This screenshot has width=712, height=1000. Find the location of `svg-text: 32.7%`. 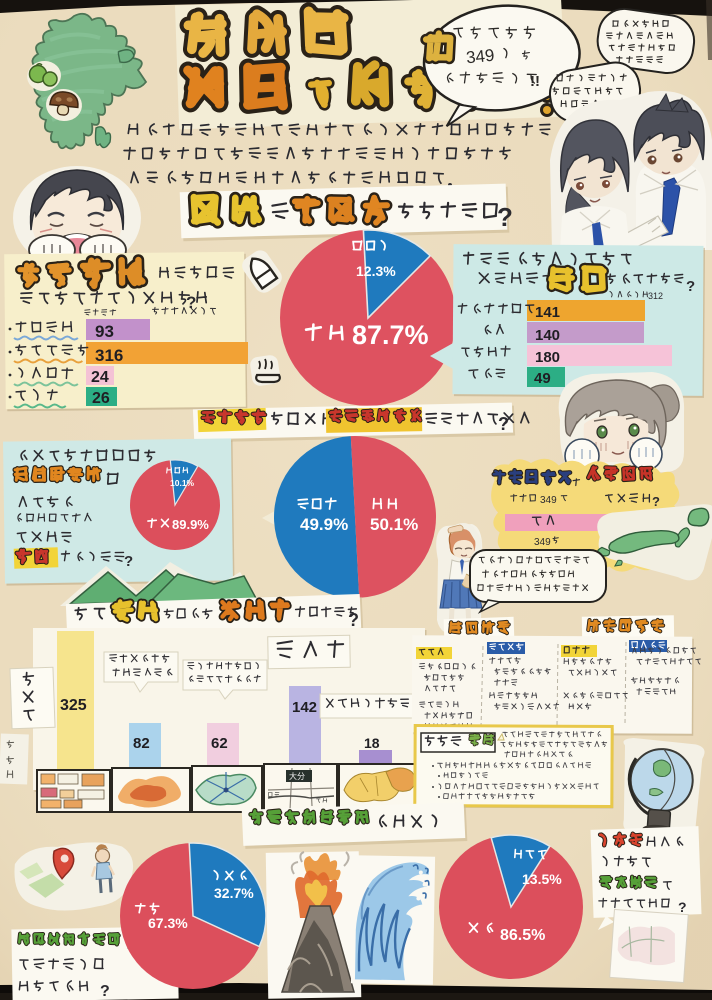

svg-text: 32.7% is located at coordinates (234, 893).